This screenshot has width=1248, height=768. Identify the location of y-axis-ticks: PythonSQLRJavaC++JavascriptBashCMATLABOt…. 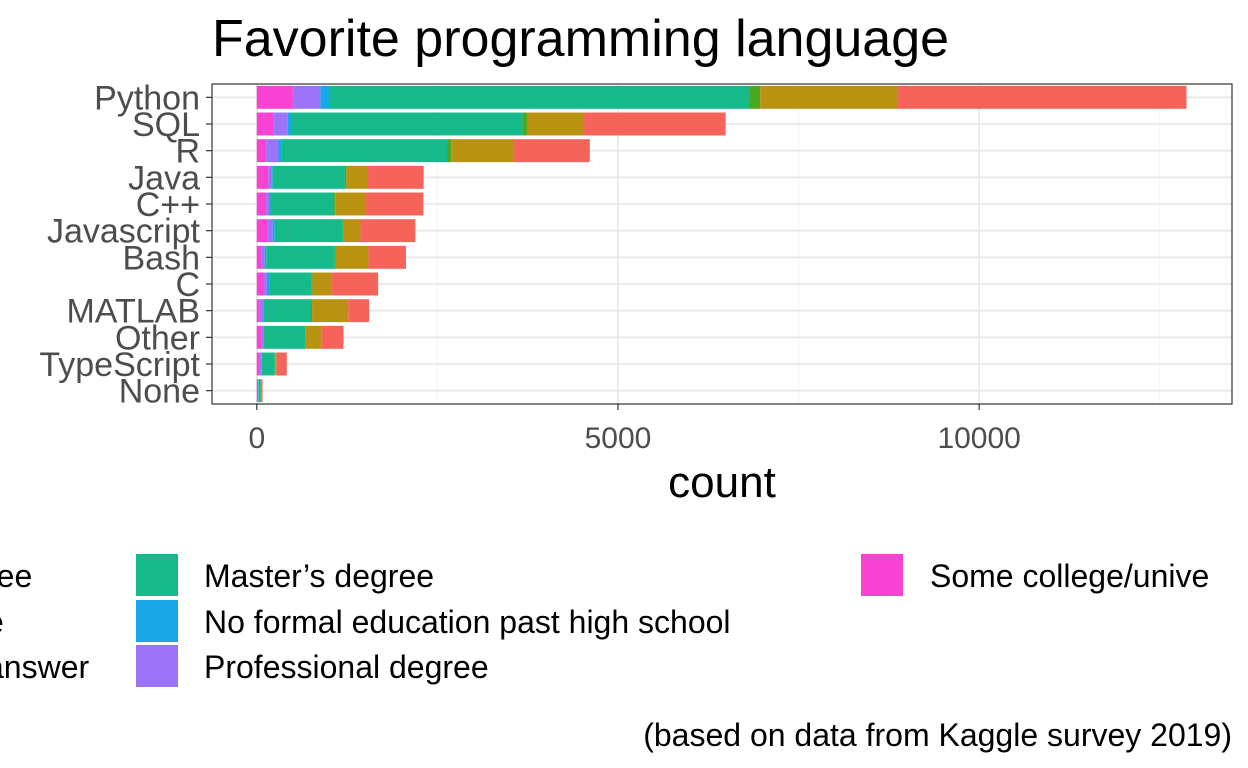
(125, 245).